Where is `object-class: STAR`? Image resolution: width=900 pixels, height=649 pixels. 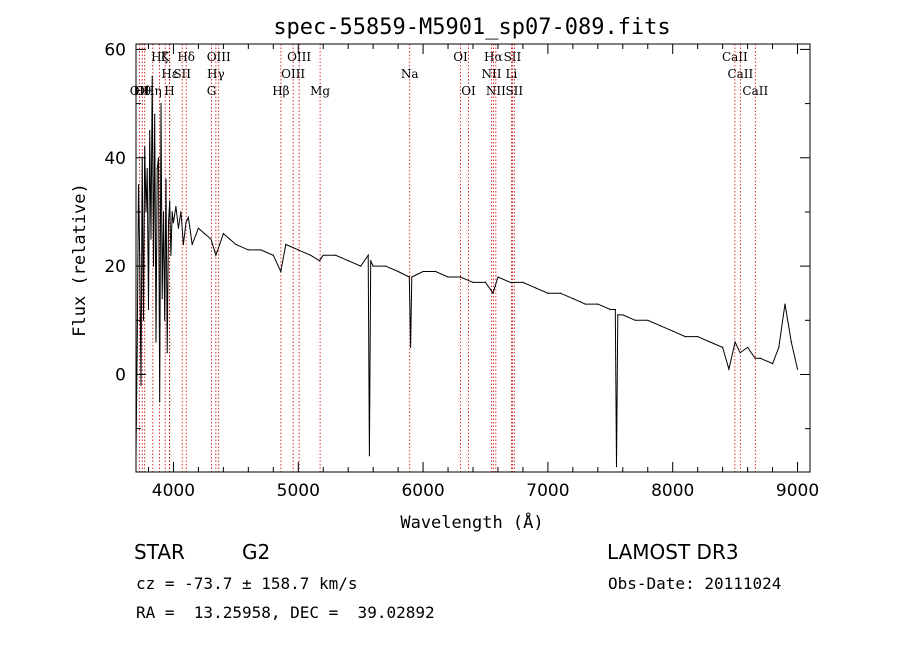
object-class: STAR is located at coordinates (159, 552).